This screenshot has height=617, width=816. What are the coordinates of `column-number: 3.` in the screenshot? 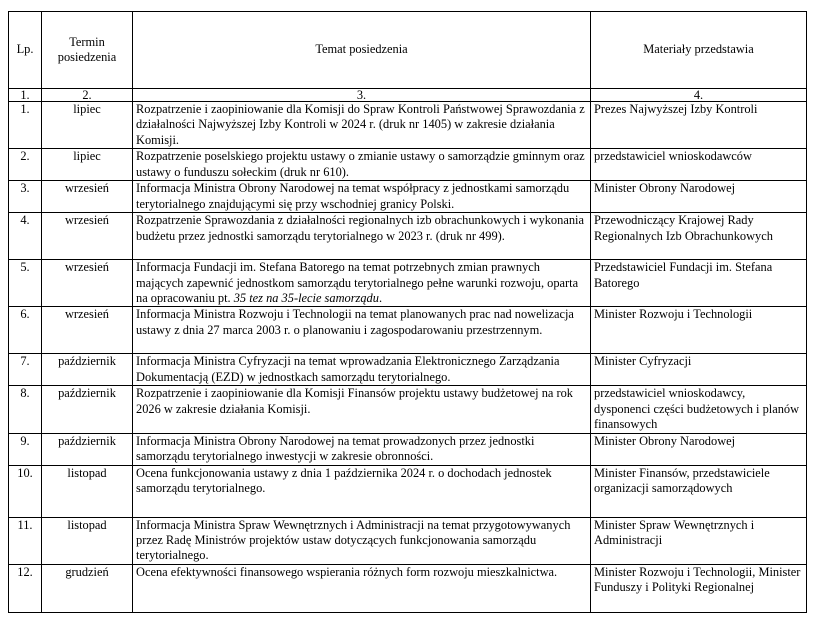 It's located at (361, 95).